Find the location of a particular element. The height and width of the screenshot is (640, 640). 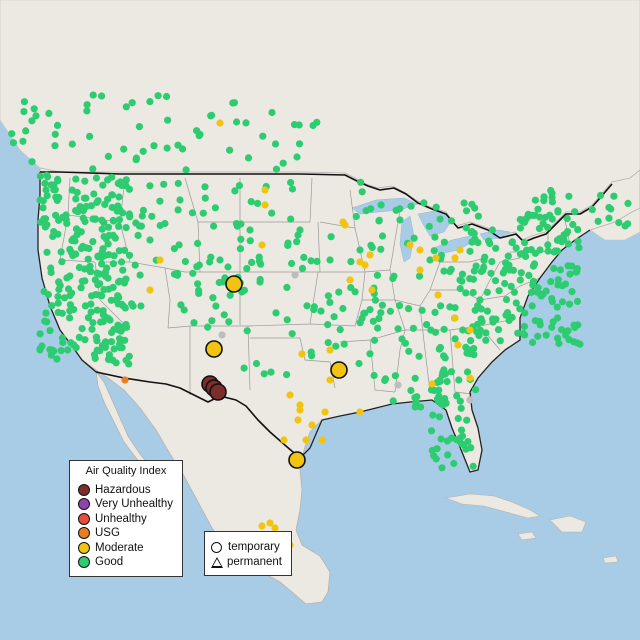

good-swatch is located at coordinates (84, 561).